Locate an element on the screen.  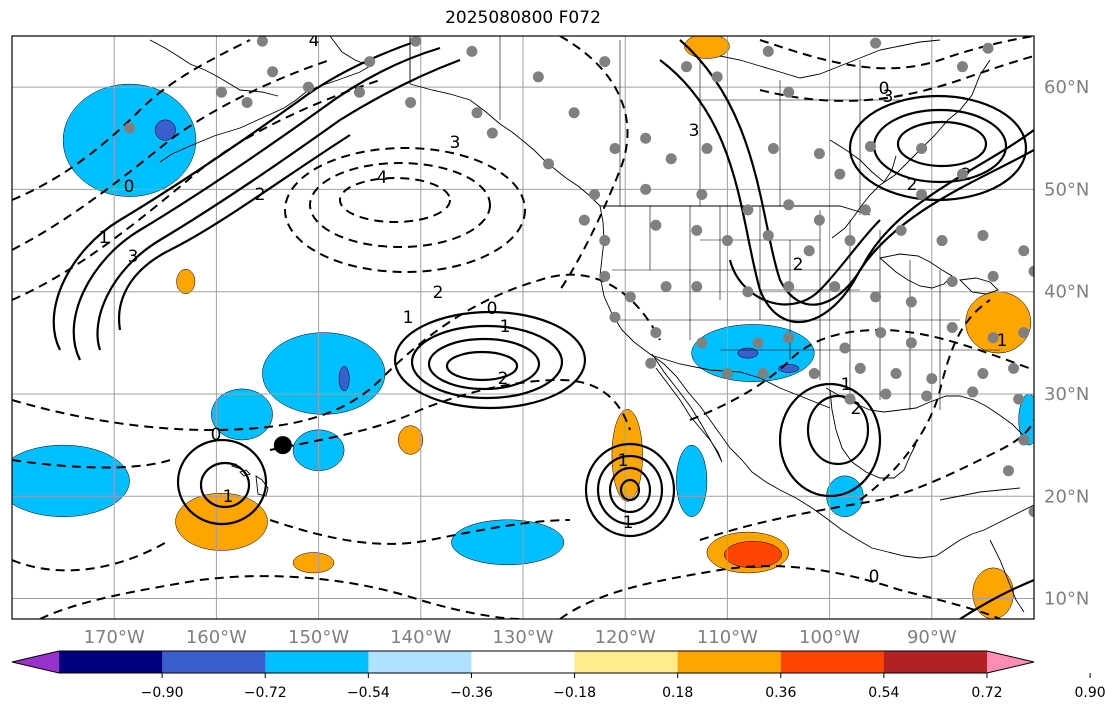
contour-value-label: 1 is located at coordinates (505, 327).